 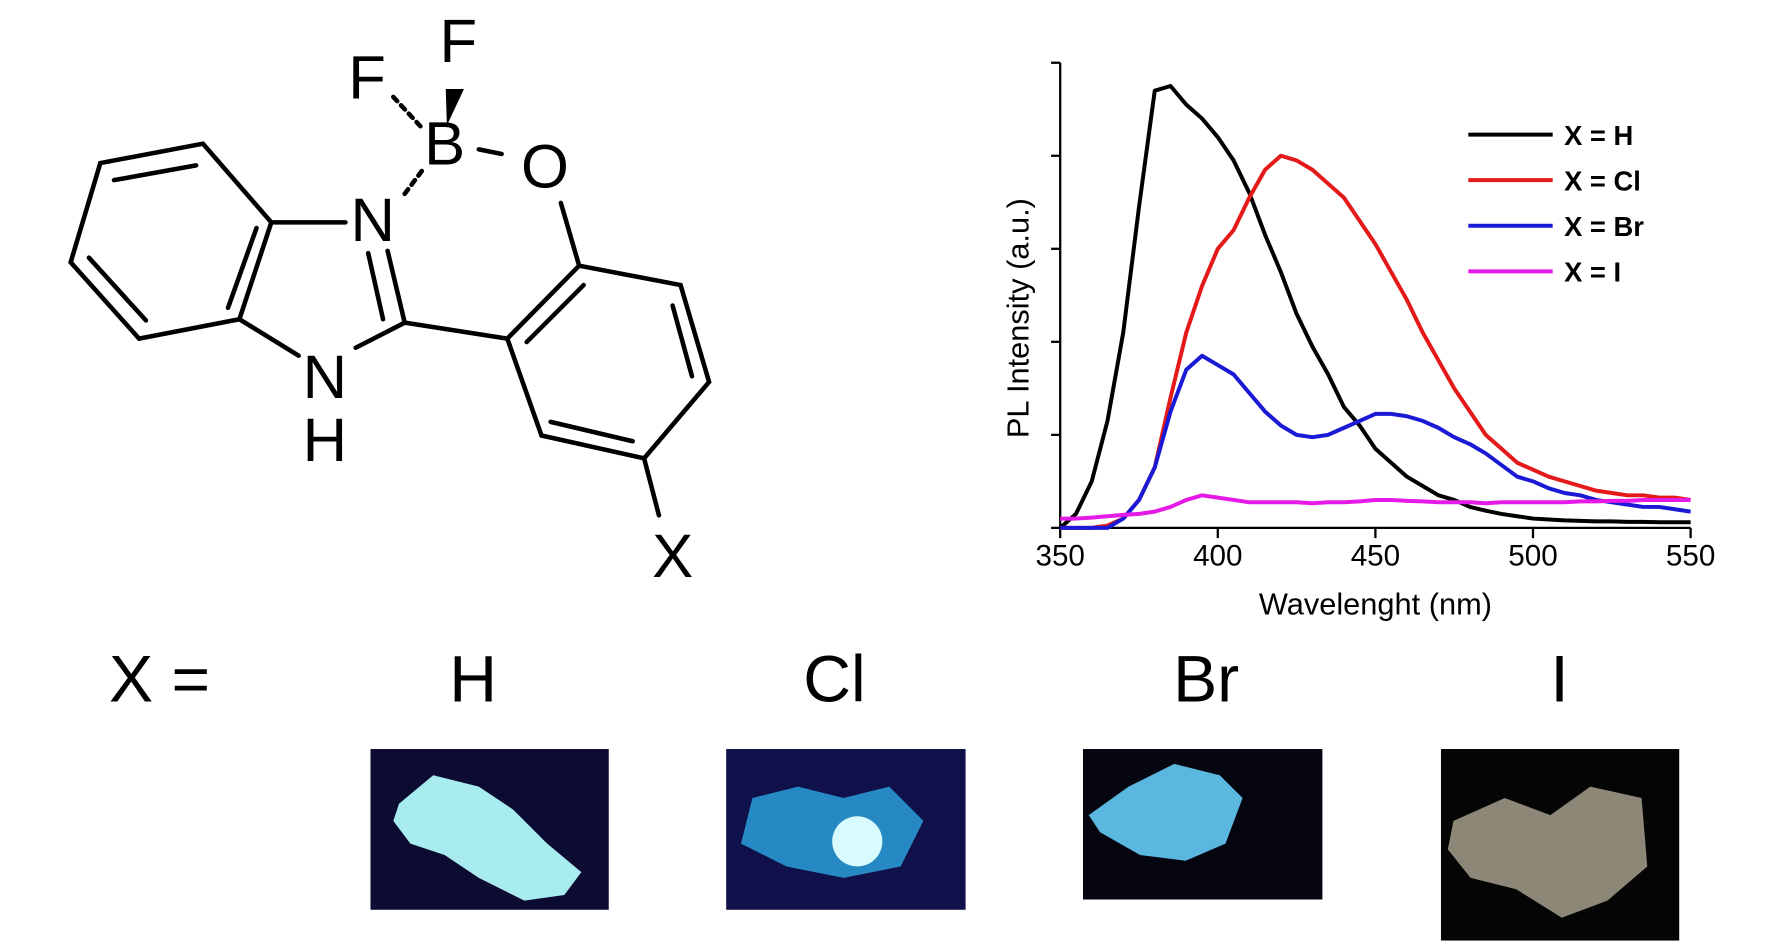 I want to click on hashed-bond, so click(x=408, y=112).